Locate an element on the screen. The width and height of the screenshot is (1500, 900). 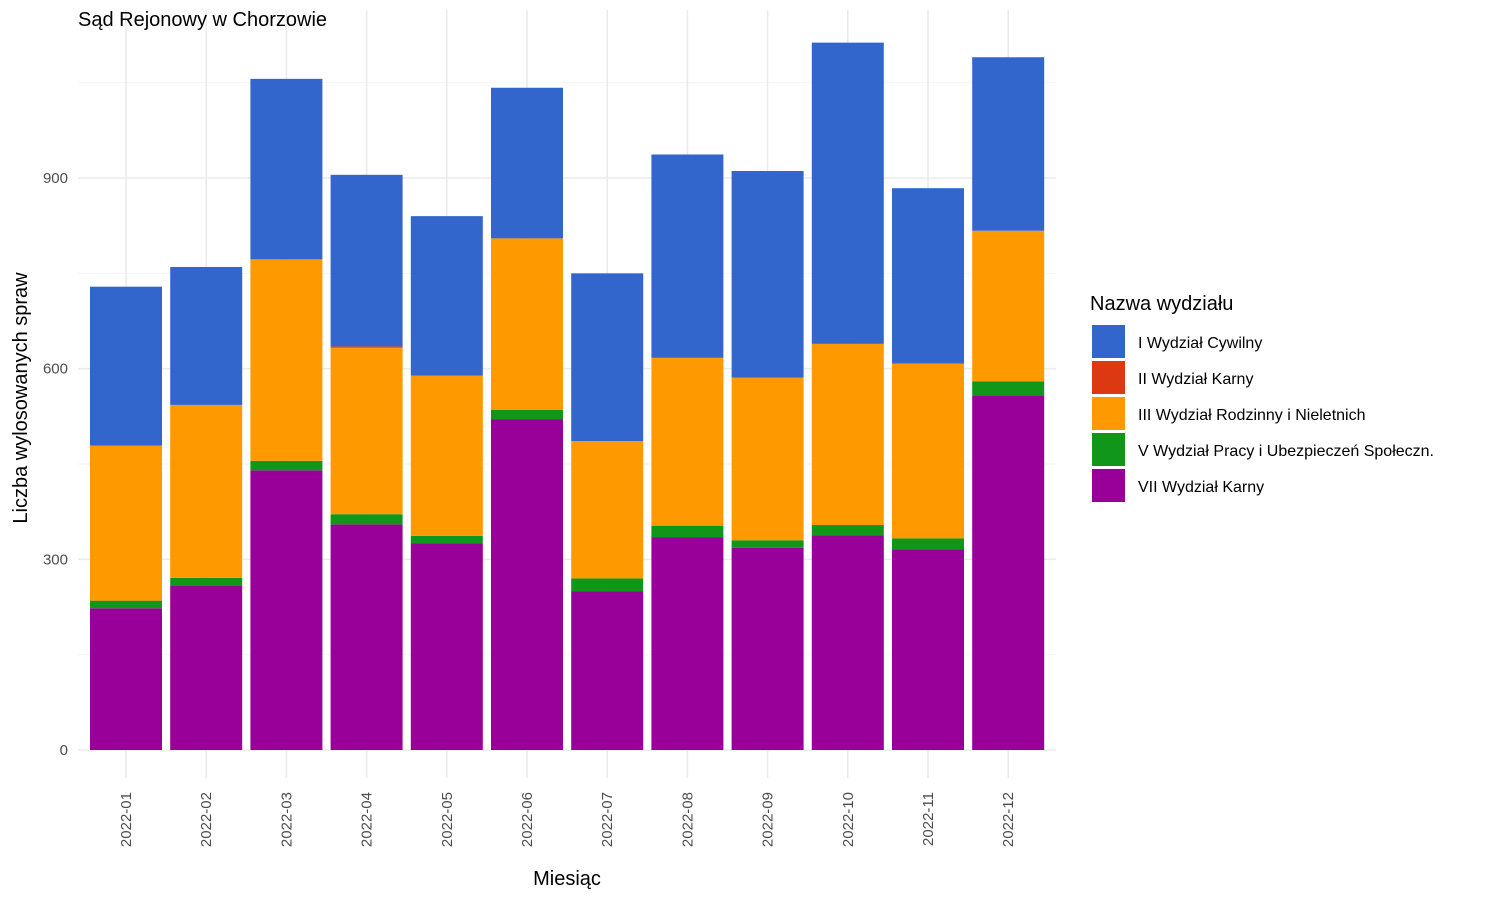
x-tick-label: 2022-07 is located at coordinates (607, 819).